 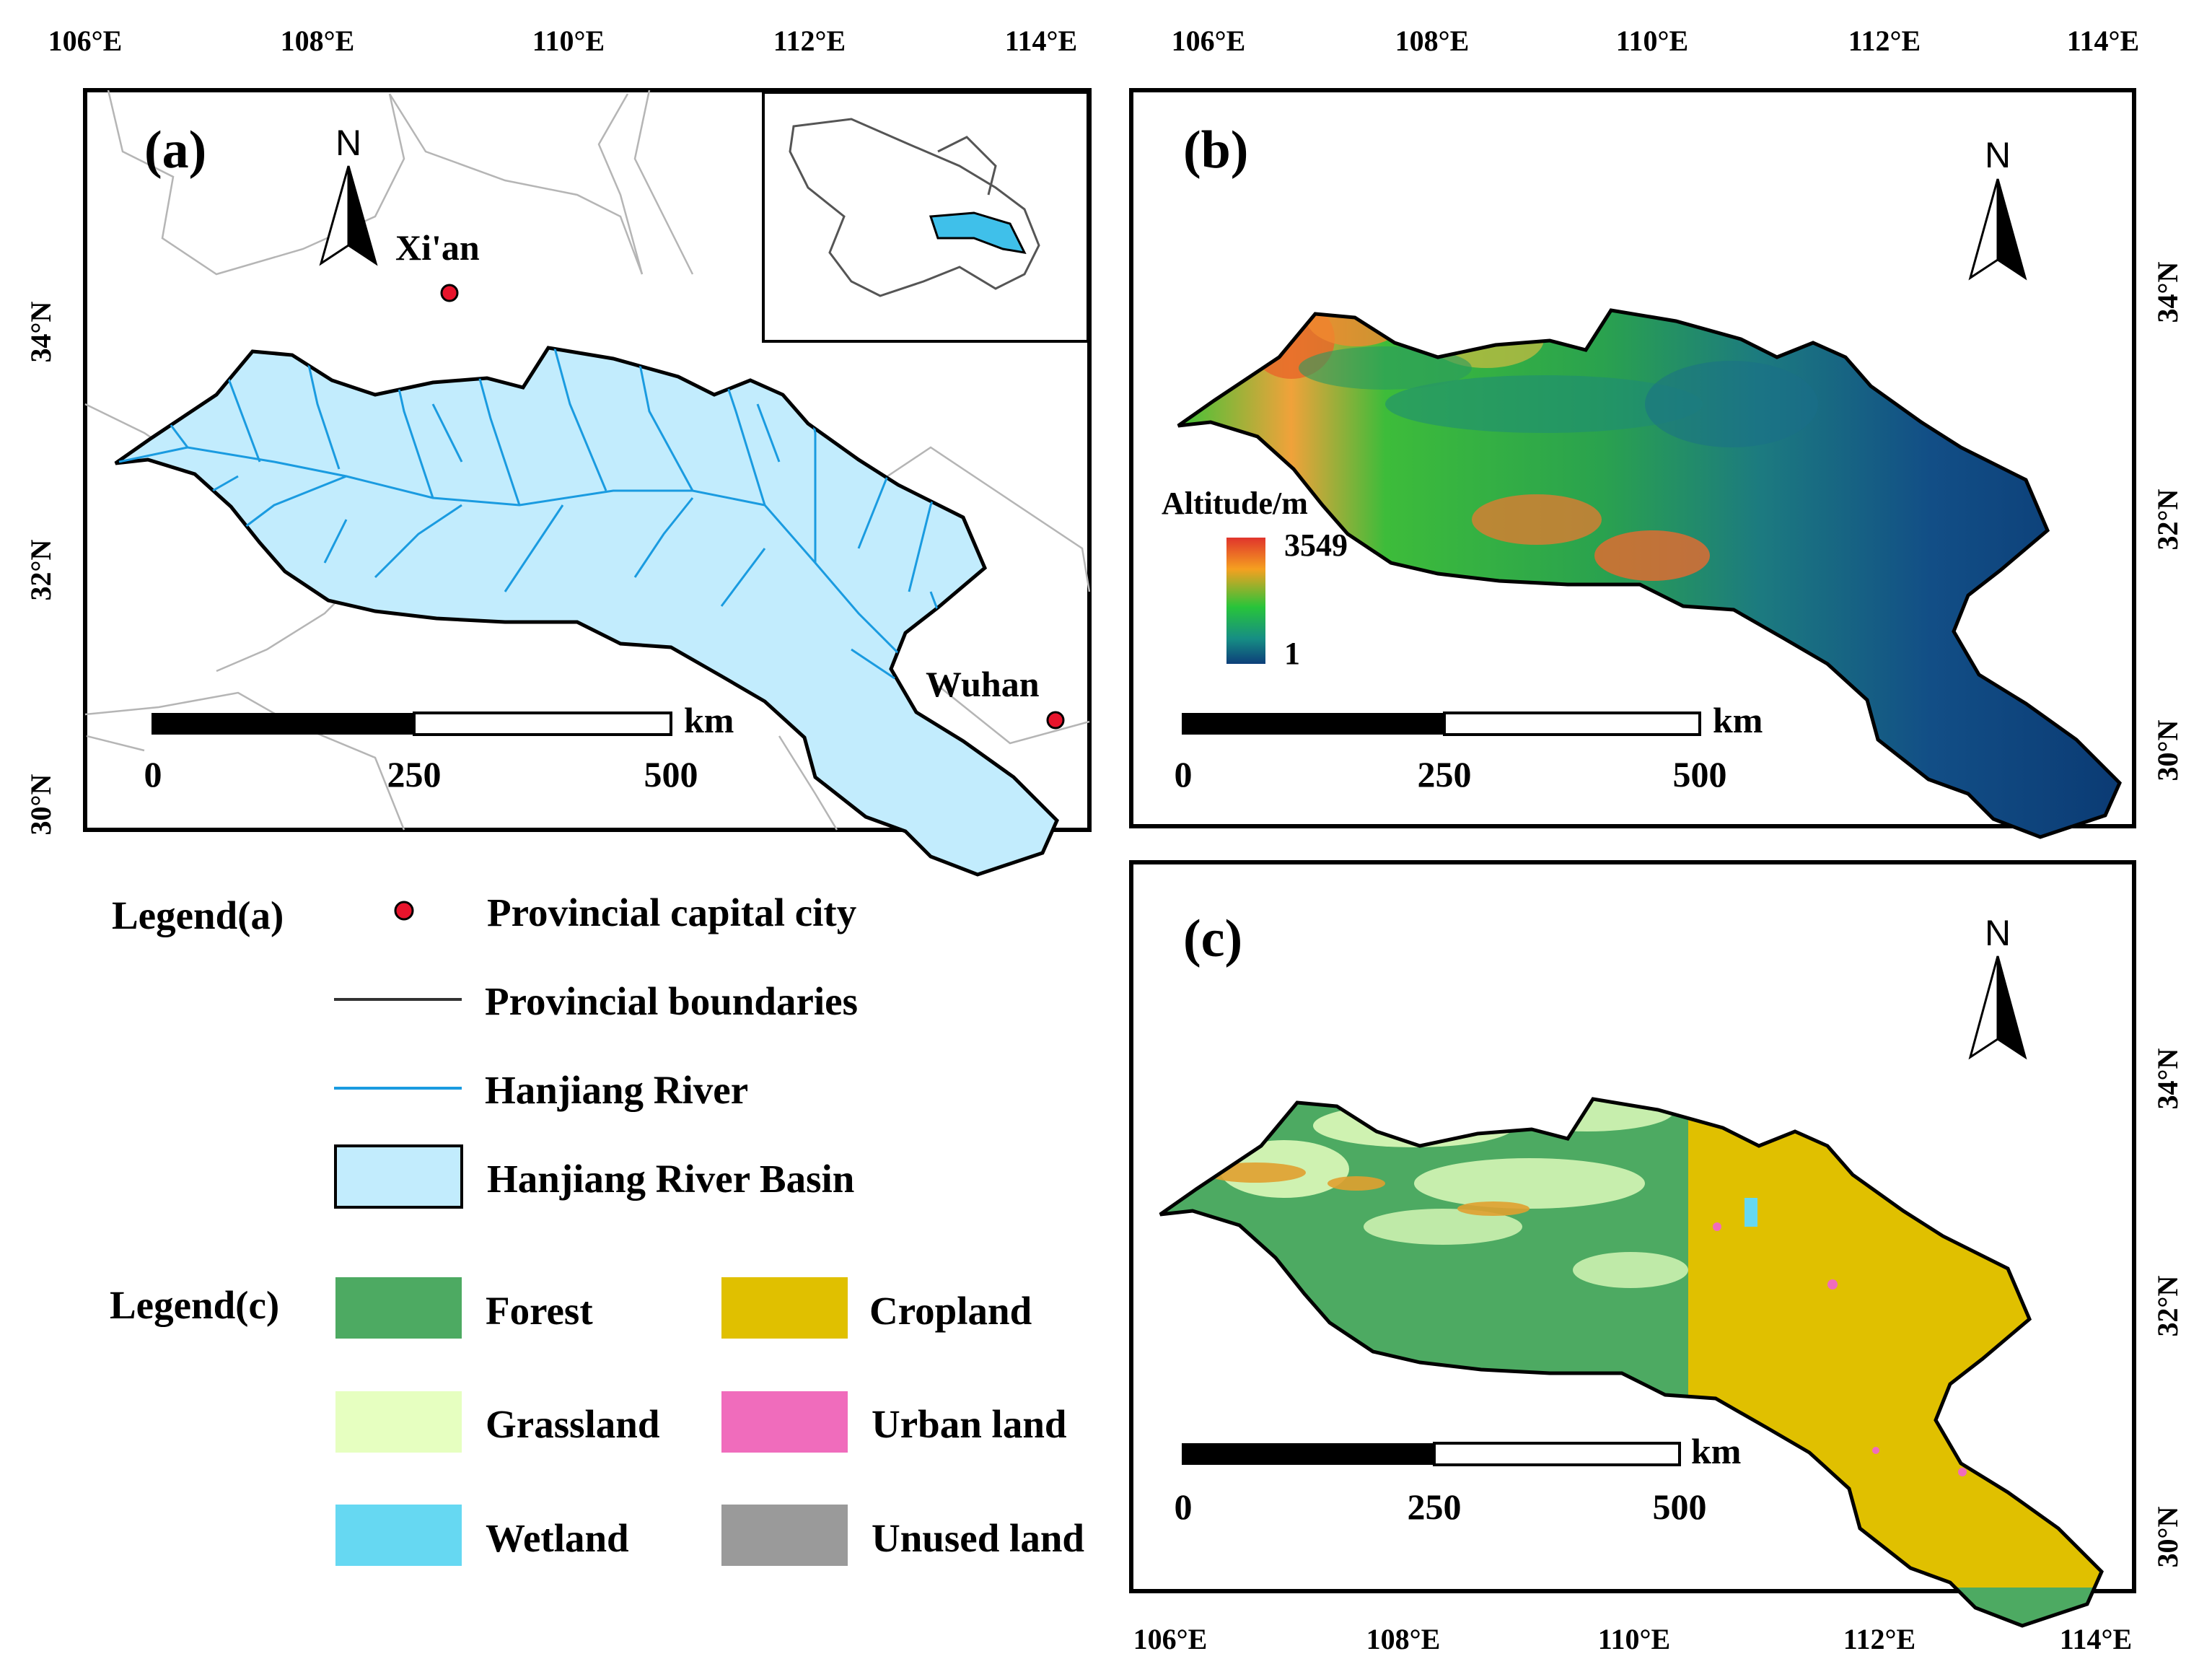 What do you see at coordinates (572, 1424) in the screenshot?
I see `legend-c-item-grassland: Grassland` at bounding box center [572, 1424].